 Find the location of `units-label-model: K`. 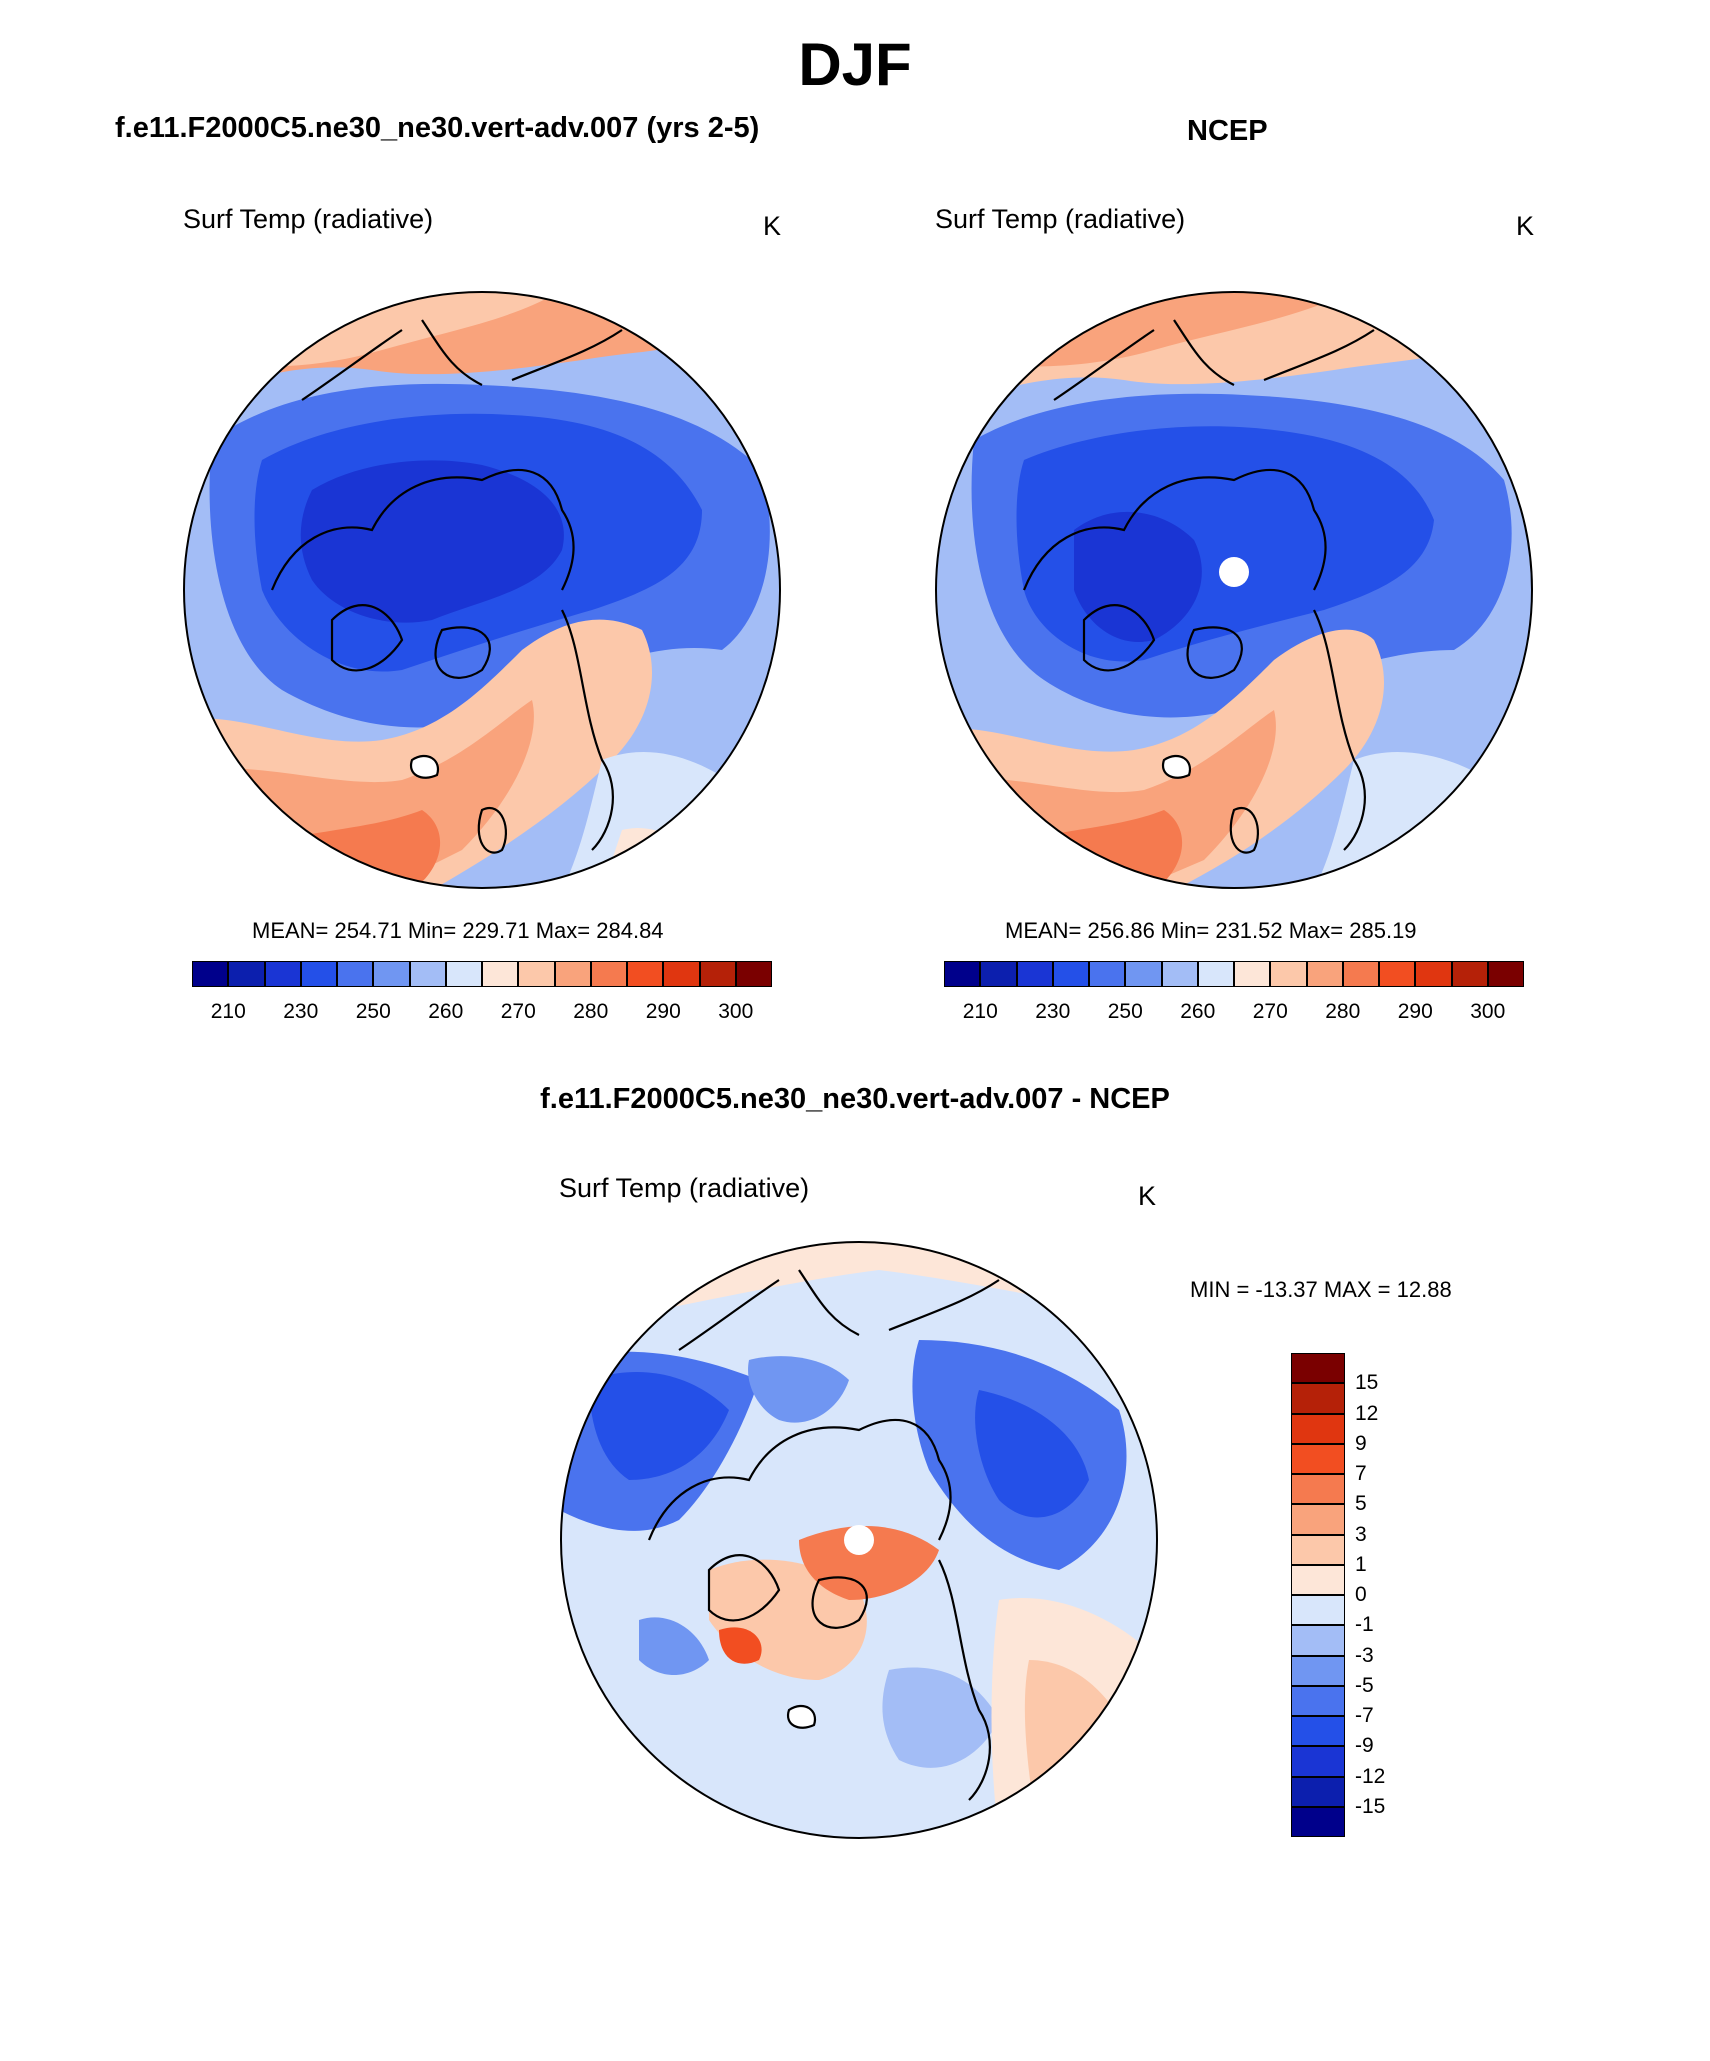

units-label-model: K is located at coordinates (772, 226).